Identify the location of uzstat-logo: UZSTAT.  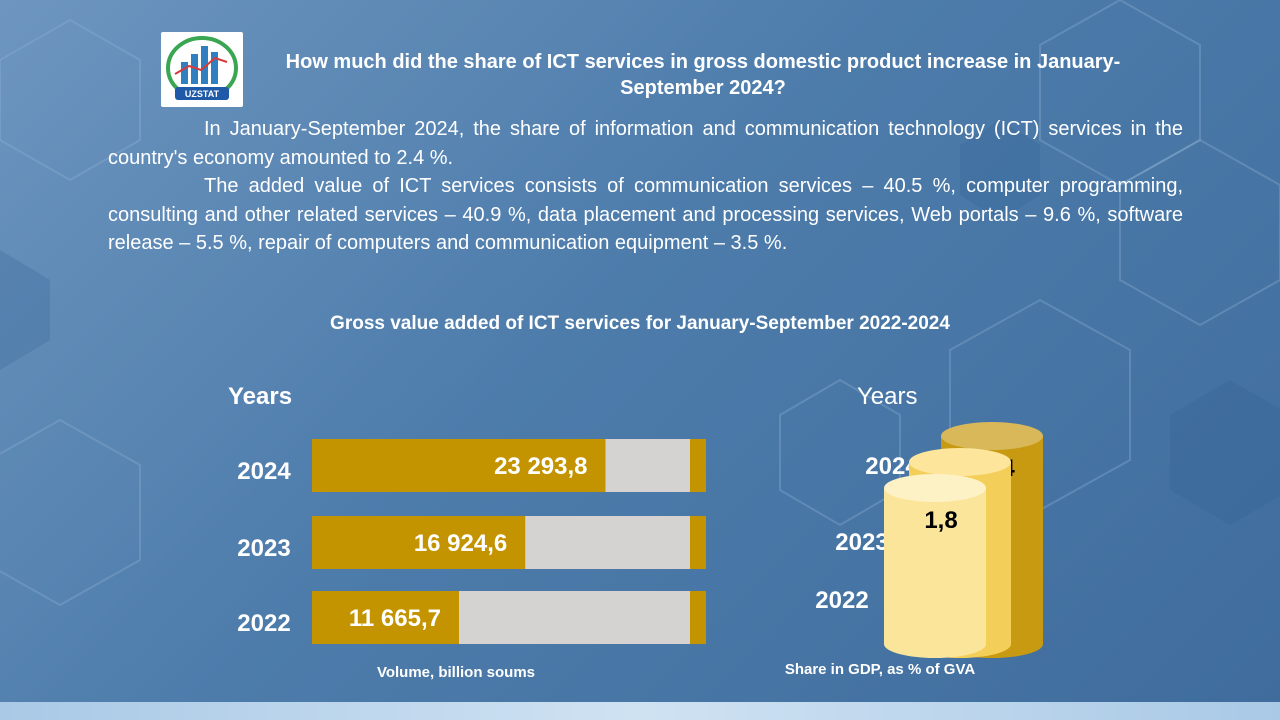
(202, 69).